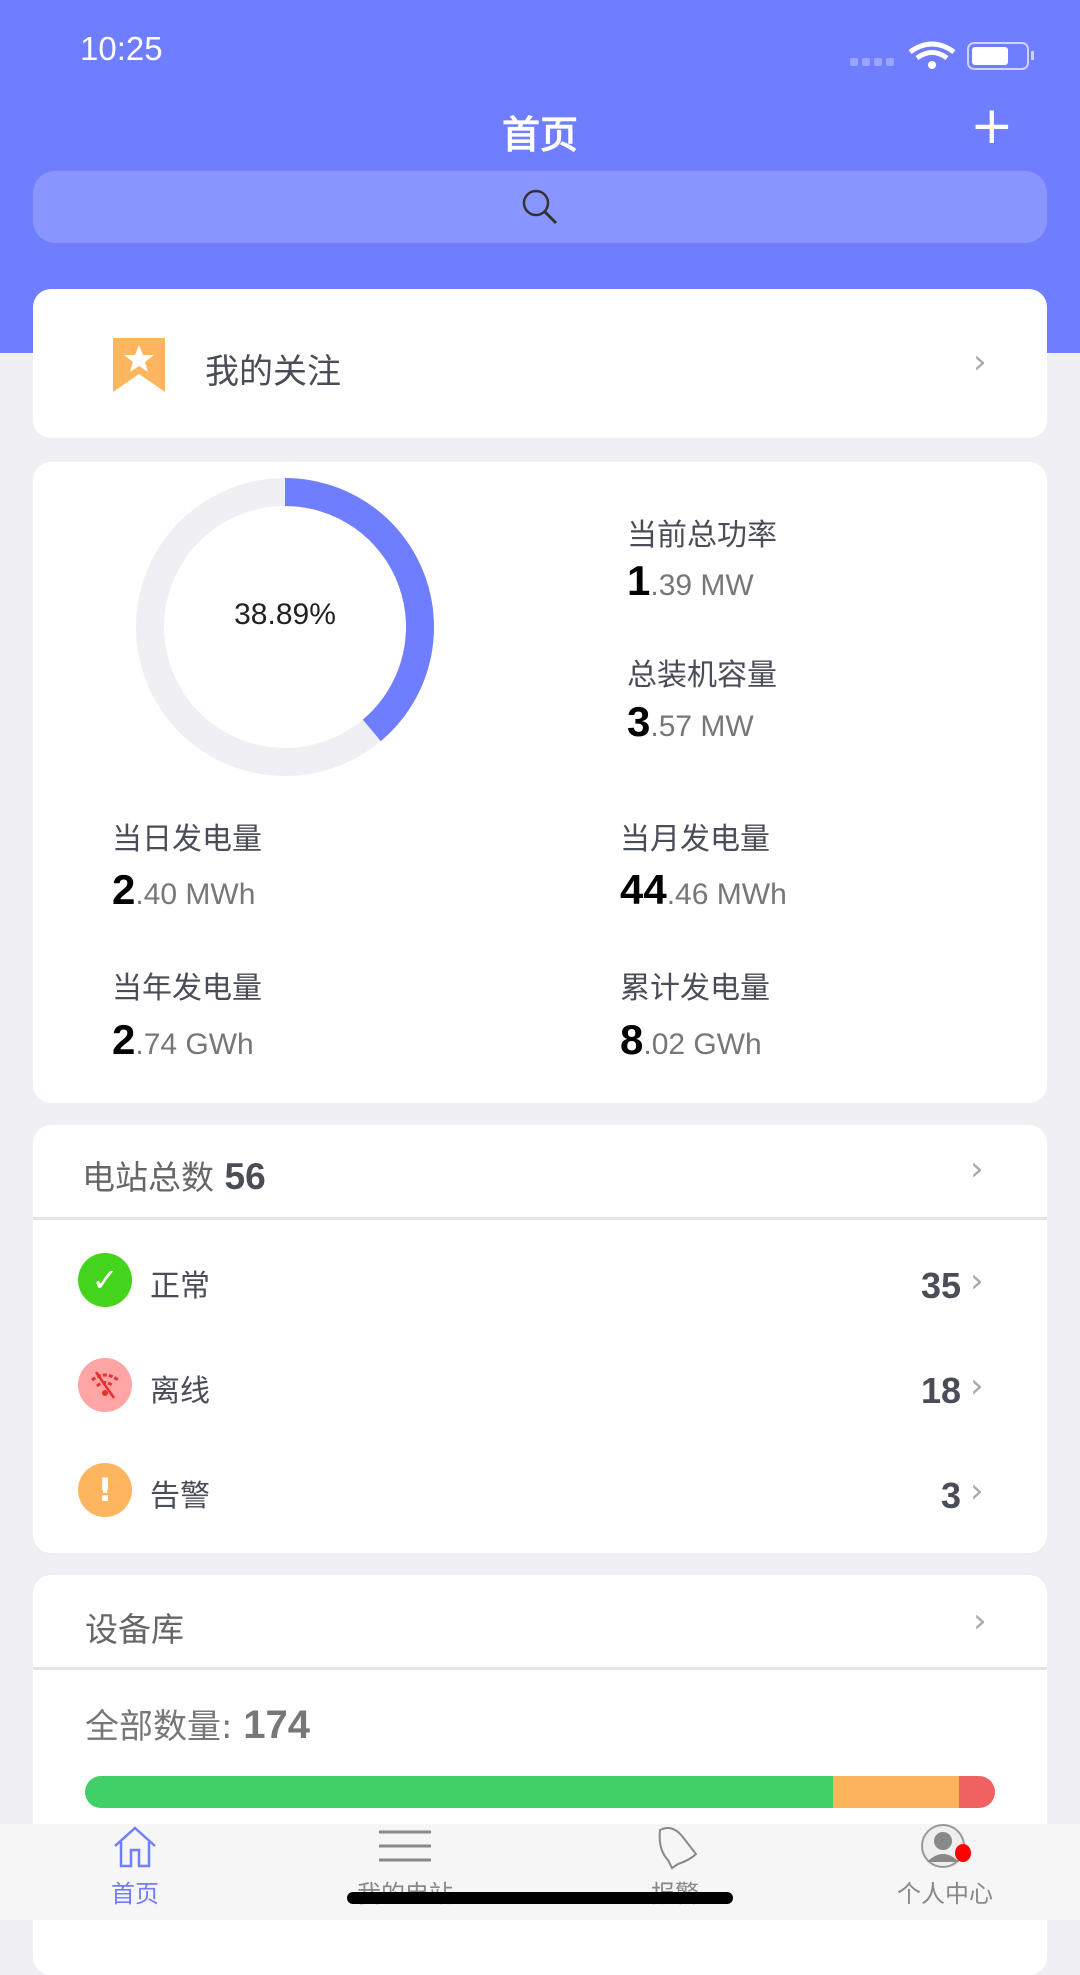  What do you see at coordinates (187, 988) in the screenshot?
I see `yearly-energy-label: 当年发电量` at bounding box center [187, 988].